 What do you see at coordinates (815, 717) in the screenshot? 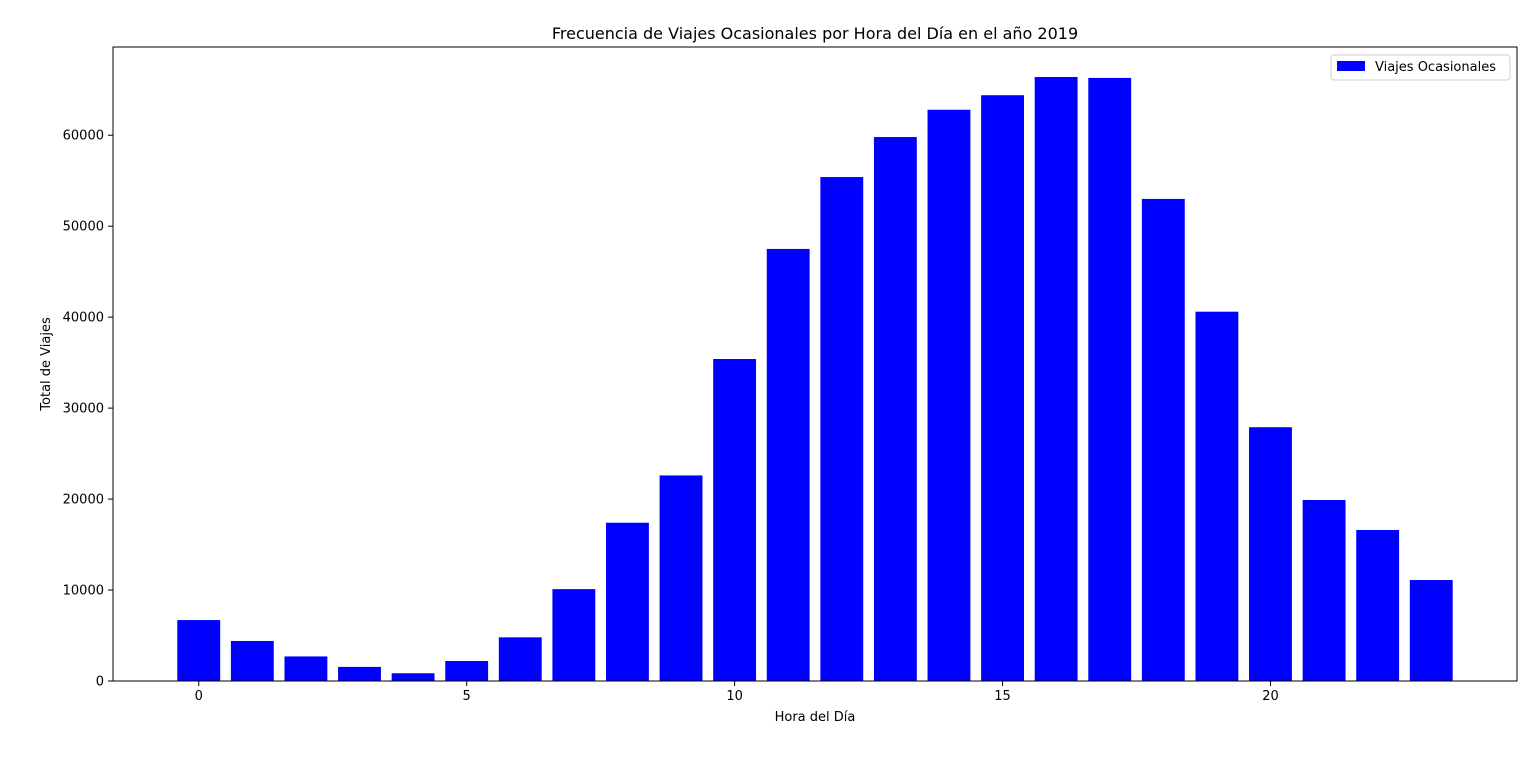
I see `x-axis-label: Hora del Día` at bounding box center [815, 717].